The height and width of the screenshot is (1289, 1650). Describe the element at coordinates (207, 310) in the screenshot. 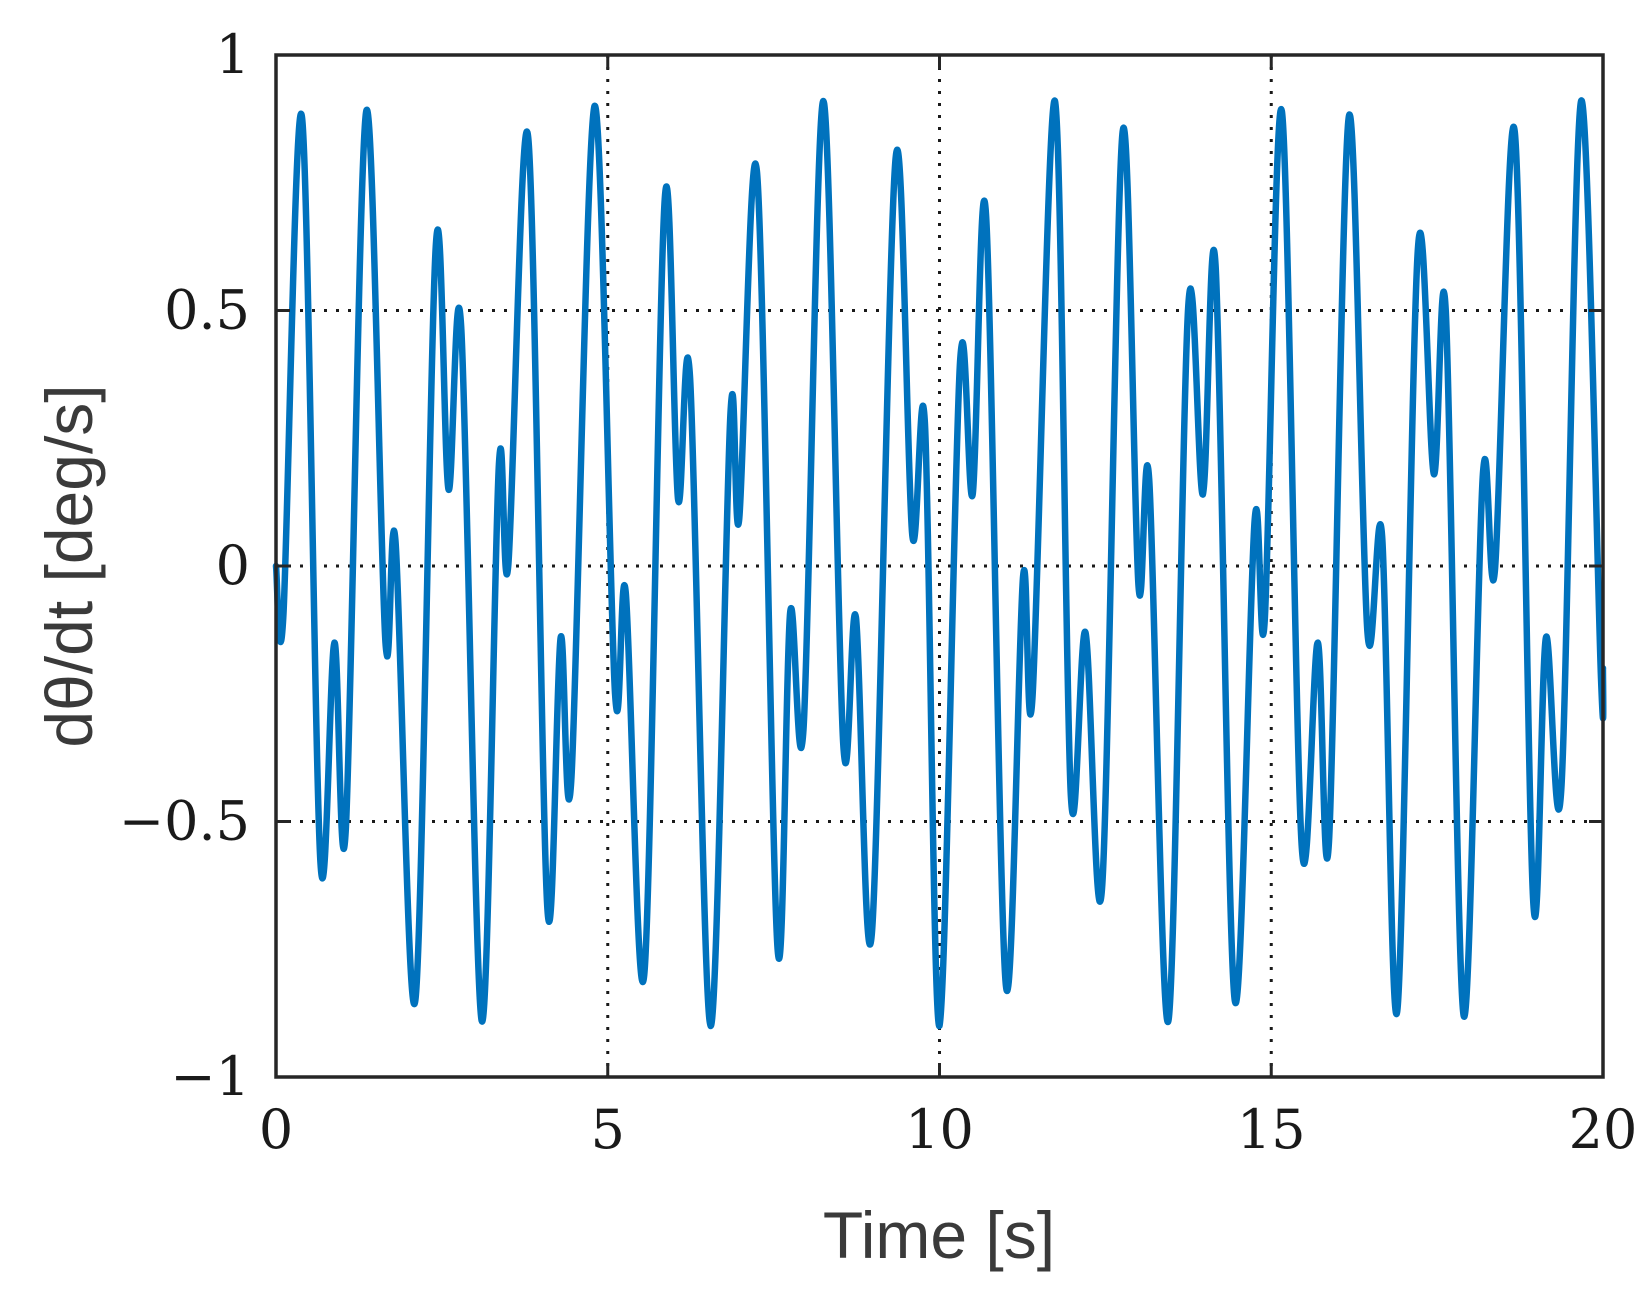

I see `y-tick-label: 0.5` at that location.